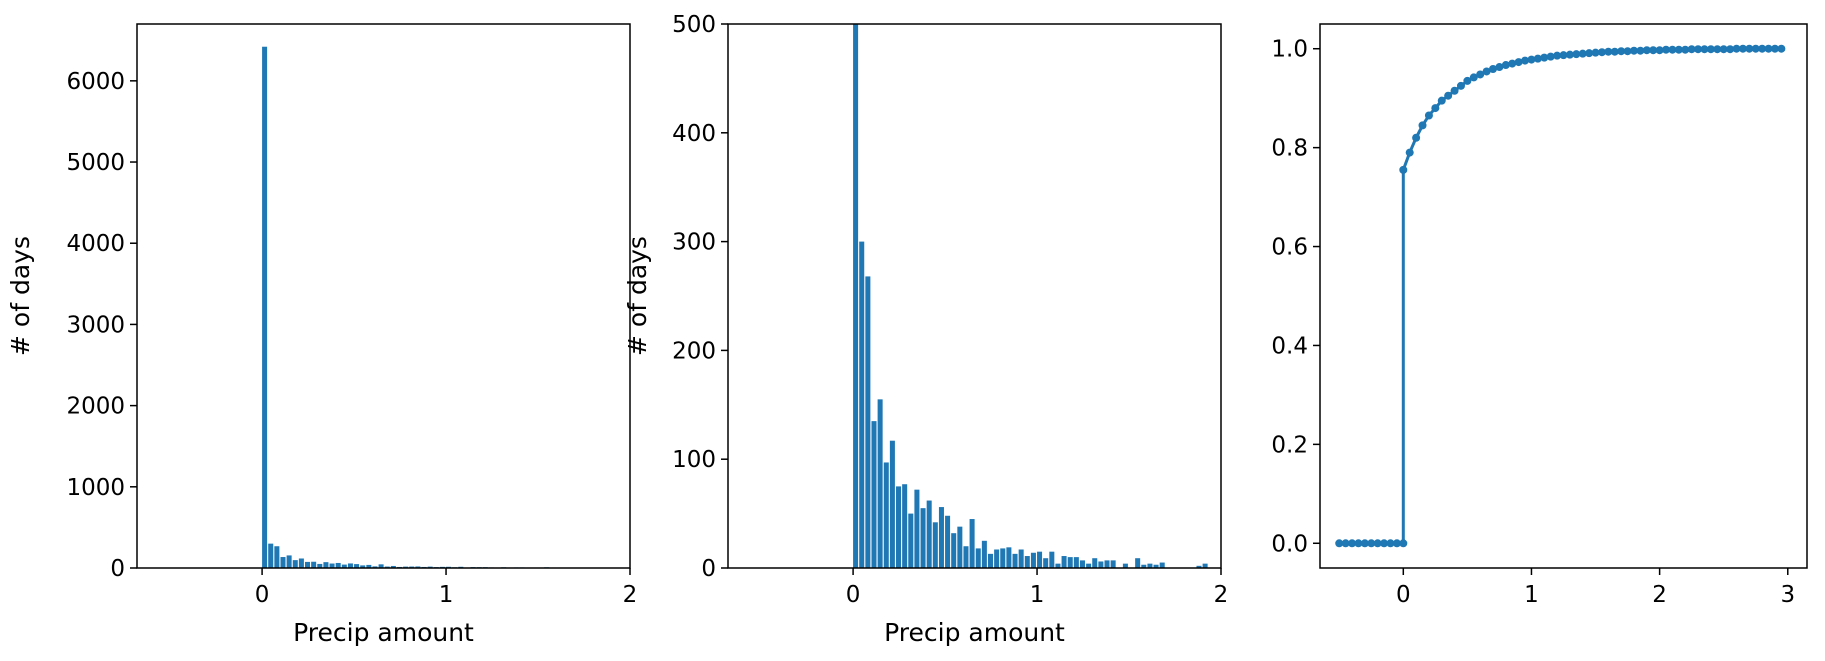  I want to click on y-tick-label: 1000, so click(95, 488).